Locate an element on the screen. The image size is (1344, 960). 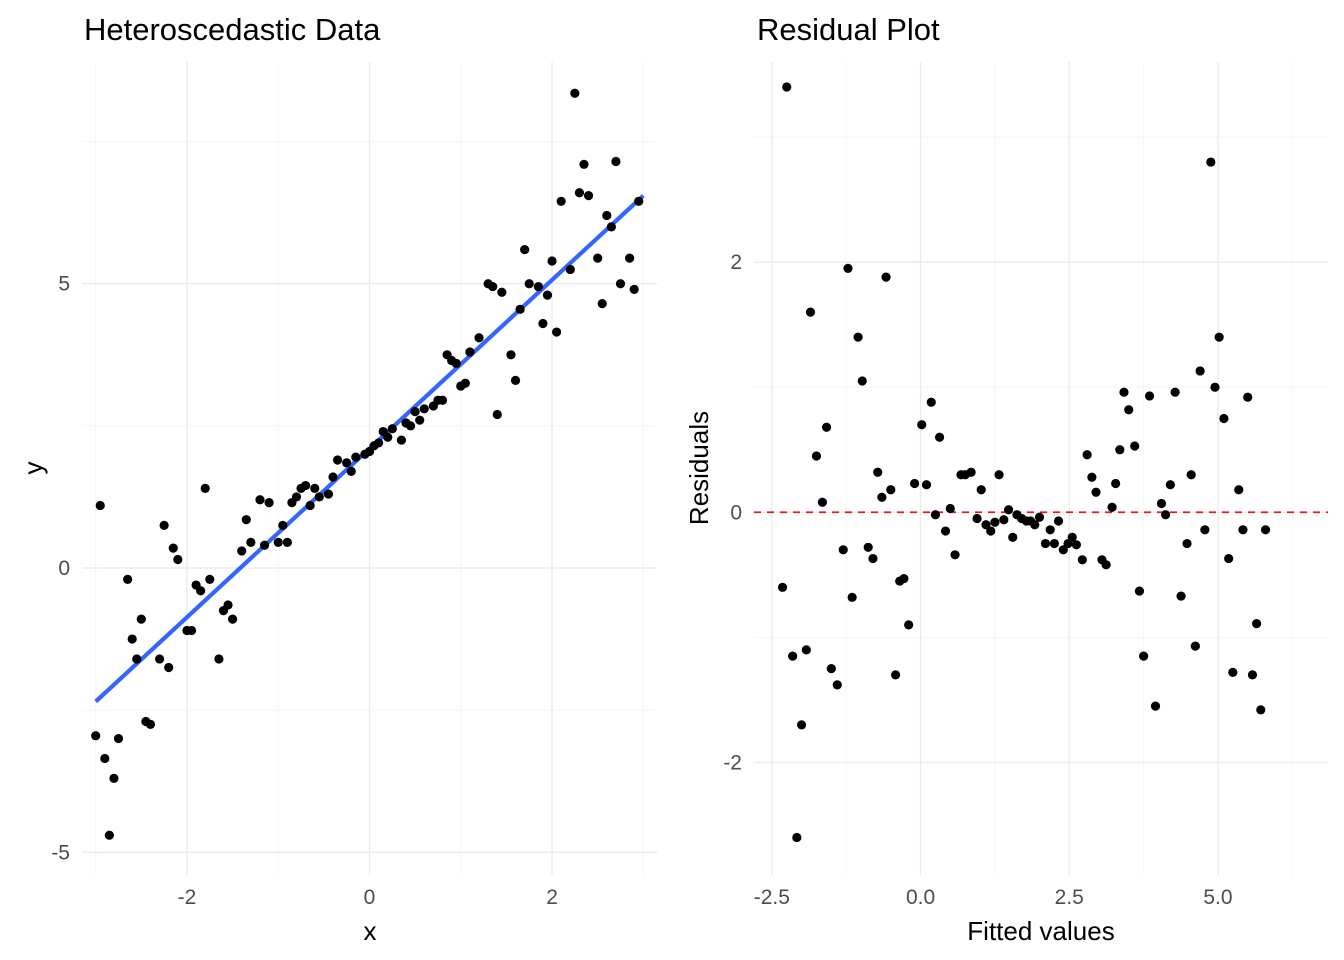
left-x-axis-title: x is located at coordinates (370, 931).